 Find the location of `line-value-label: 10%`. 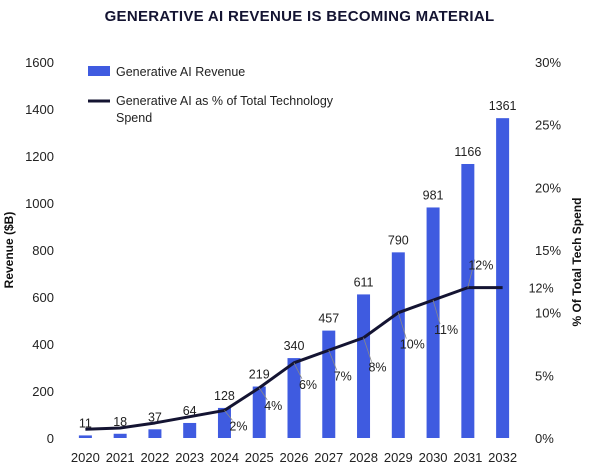

line-value-label: 10% is located at coordinates (412, 345).